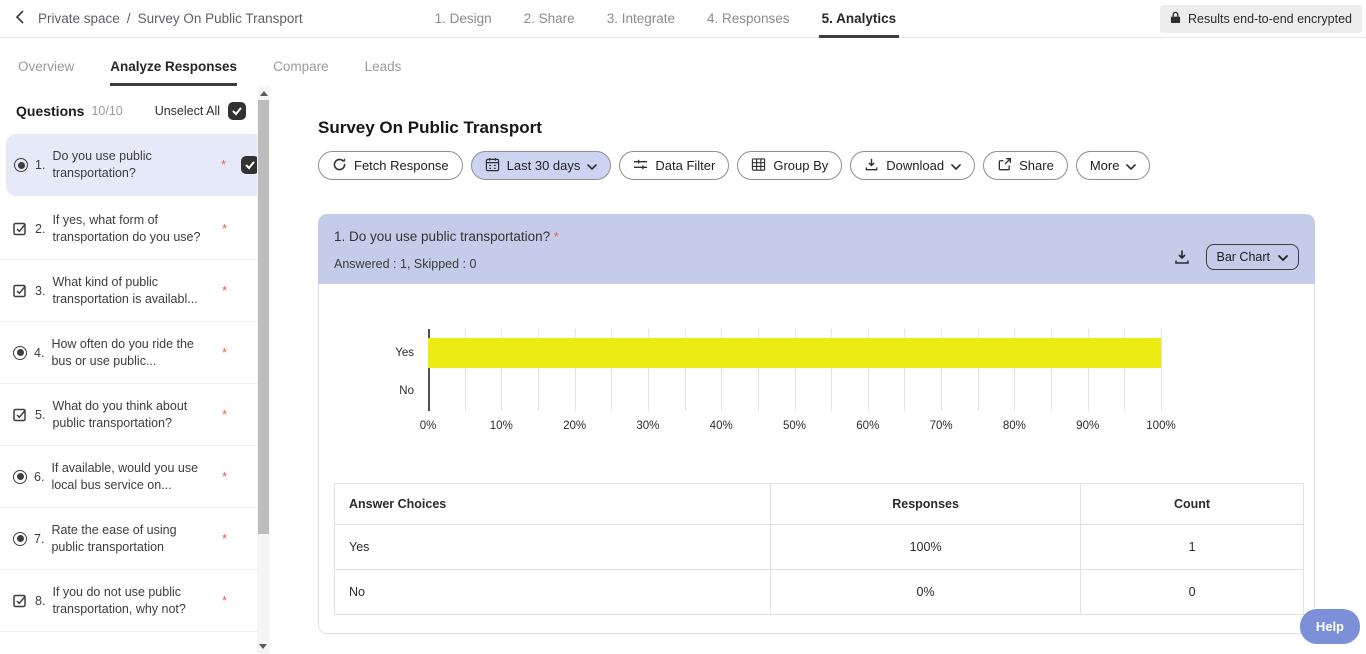  Describe the element at coordinates (263, 317) in the screenshot. I see `sidebar-scrollbar-thumb` at that location.